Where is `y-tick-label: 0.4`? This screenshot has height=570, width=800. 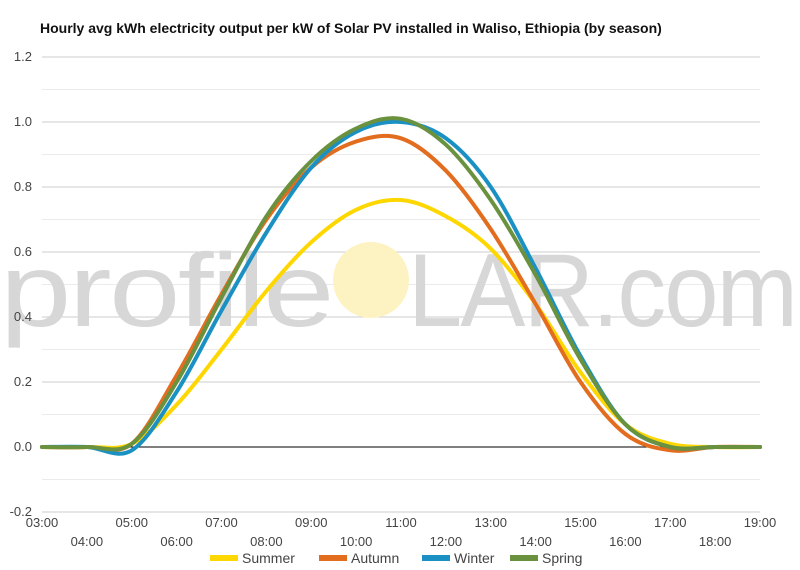 y-tick-label: 0.4 is located at coordinates (23, 316).